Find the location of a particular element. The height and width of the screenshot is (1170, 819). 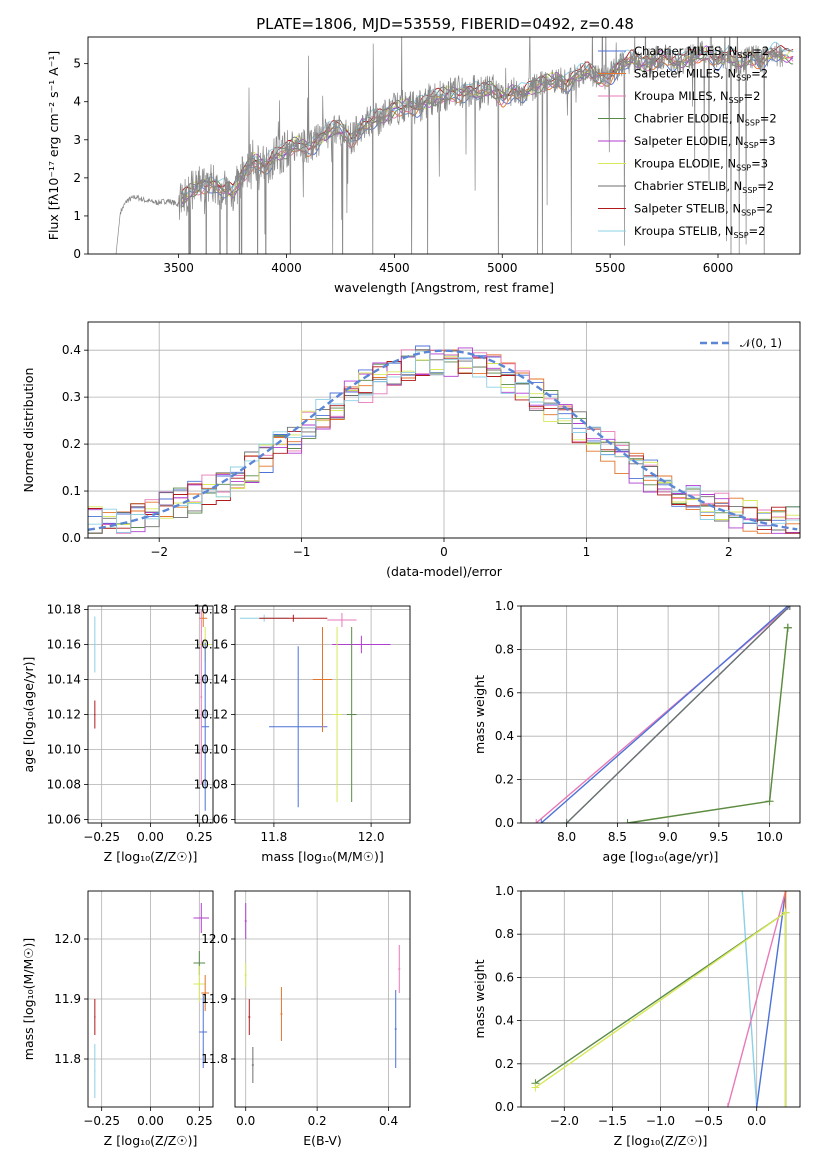

x-tick-label: −0.5 is located at coordinates (708, 1121).